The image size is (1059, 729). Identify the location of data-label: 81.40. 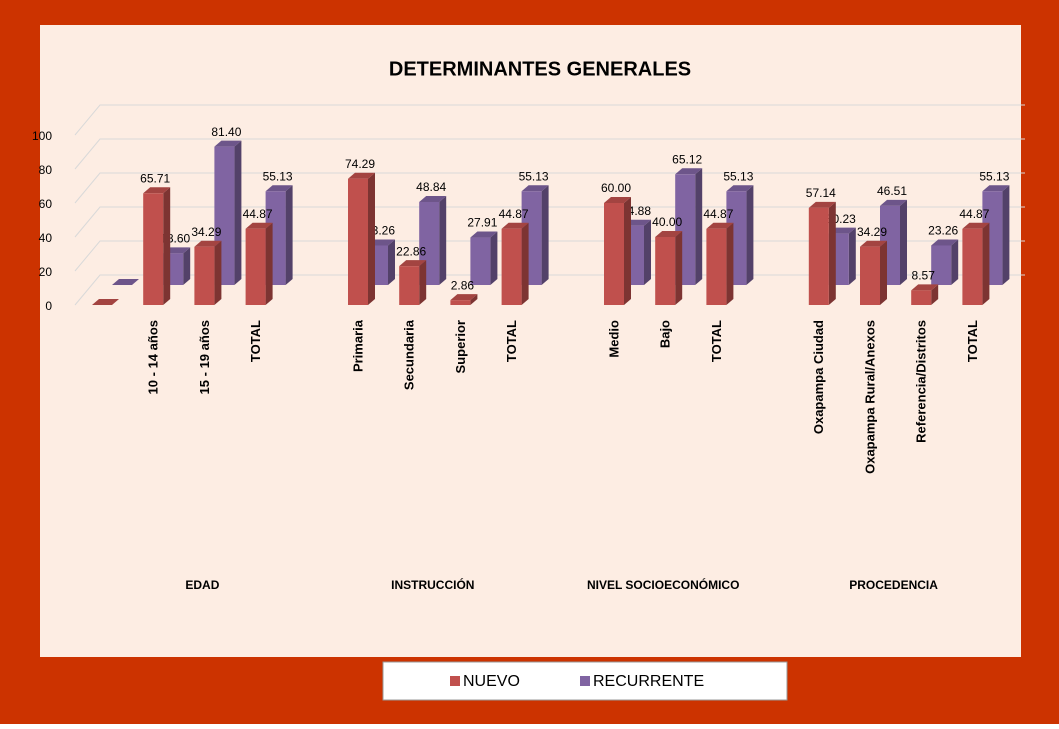
(226, 132).